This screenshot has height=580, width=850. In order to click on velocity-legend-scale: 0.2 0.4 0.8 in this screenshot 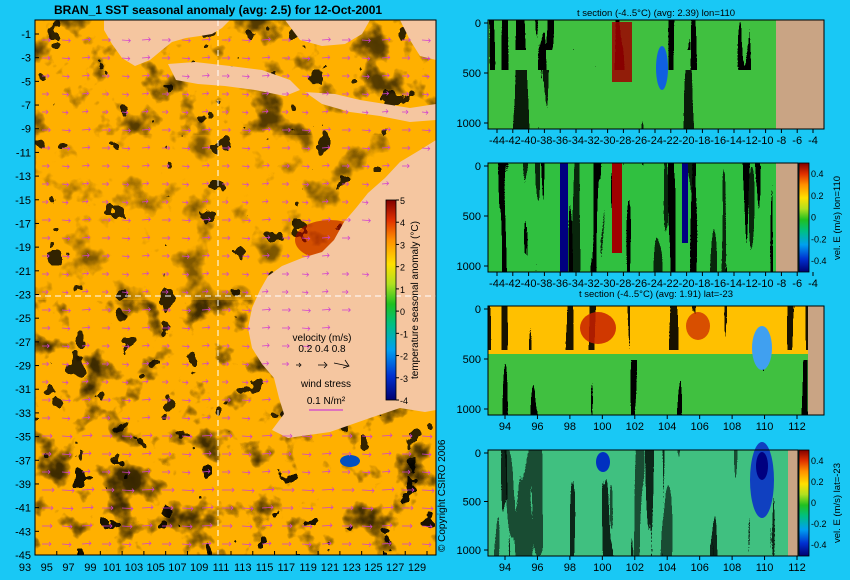, I will do `click(322, 349)`.